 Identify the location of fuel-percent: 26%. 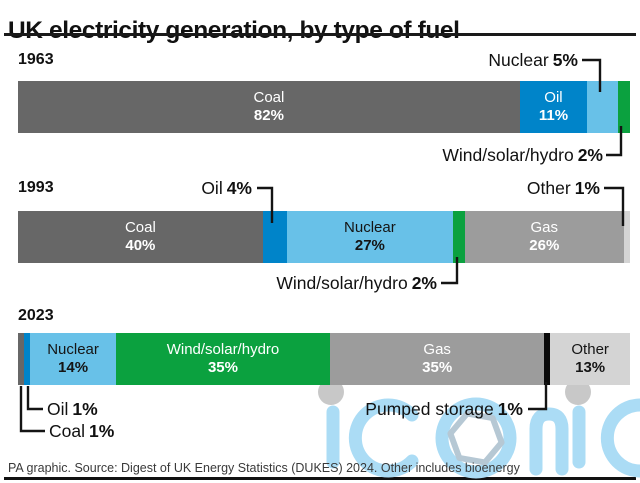
(544, 245).